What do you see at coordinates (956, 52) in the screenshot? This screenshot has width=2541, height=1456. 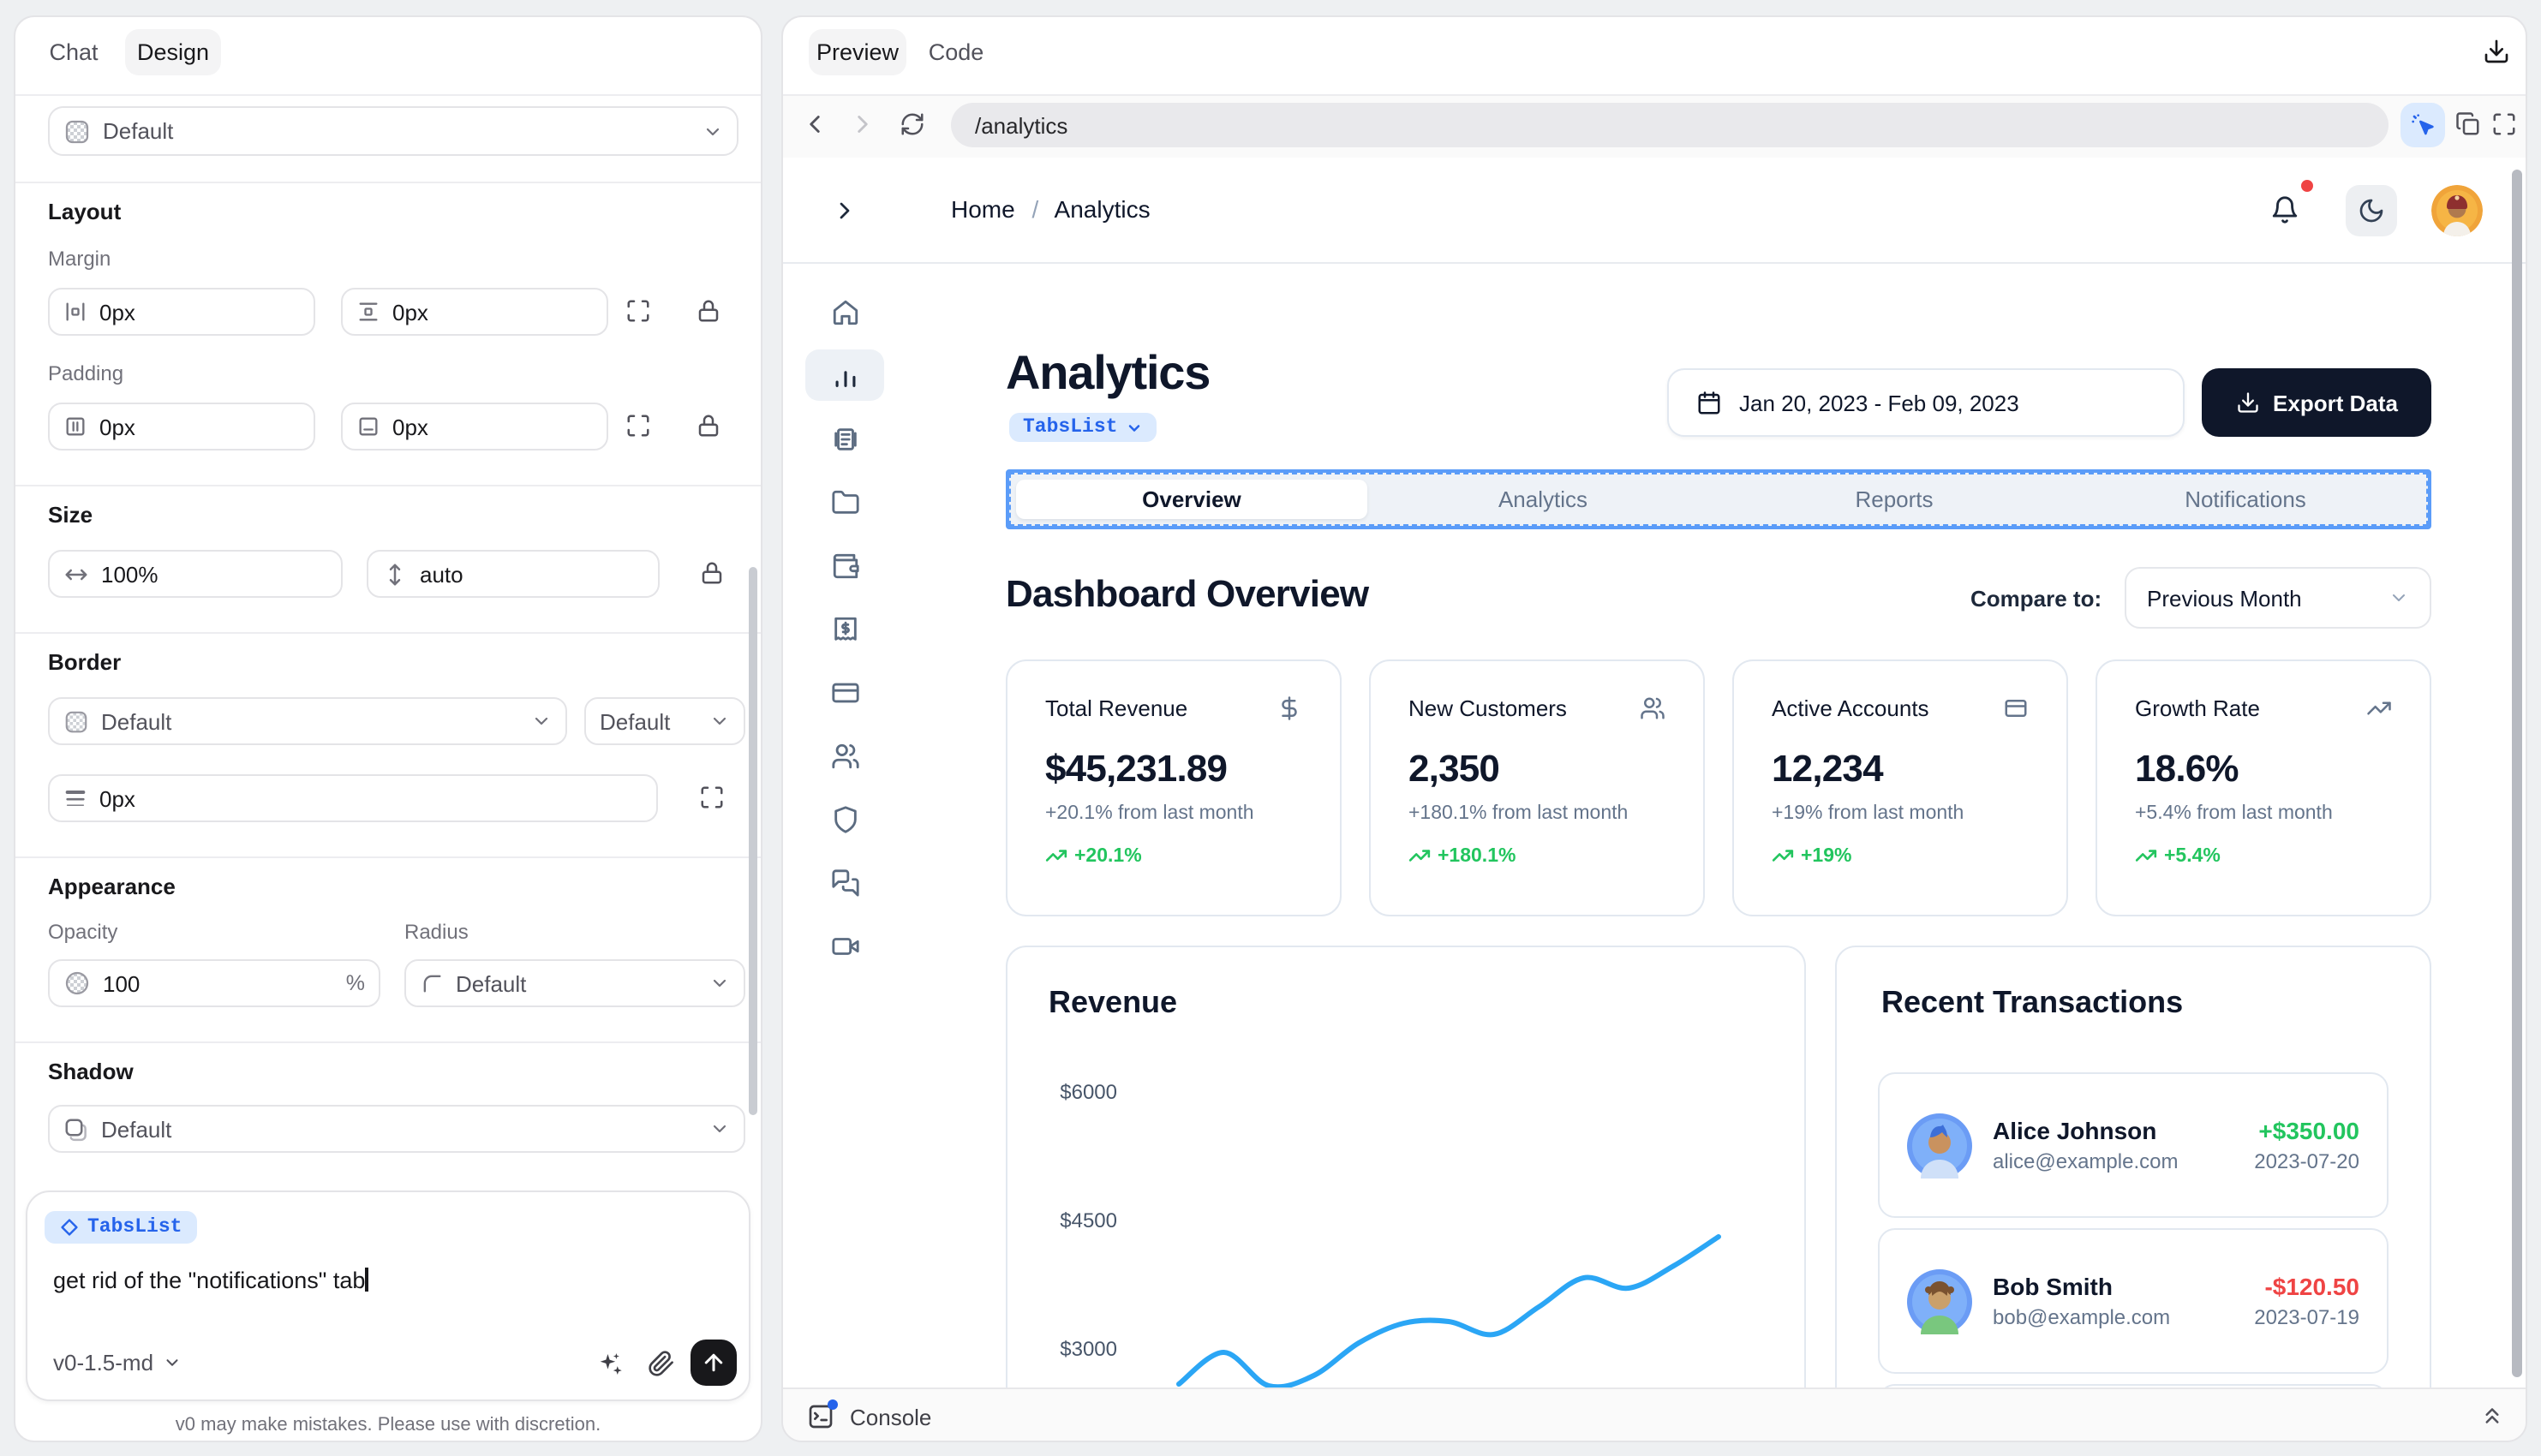 I see `tab-code: Code` at bounding box center [956, 52].